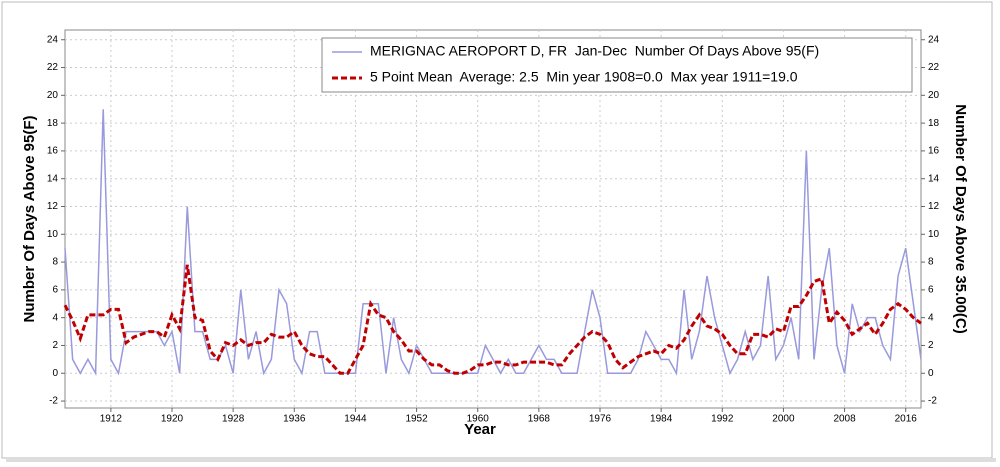  I want to click on y-tick-label: 18, so click(53, 123).